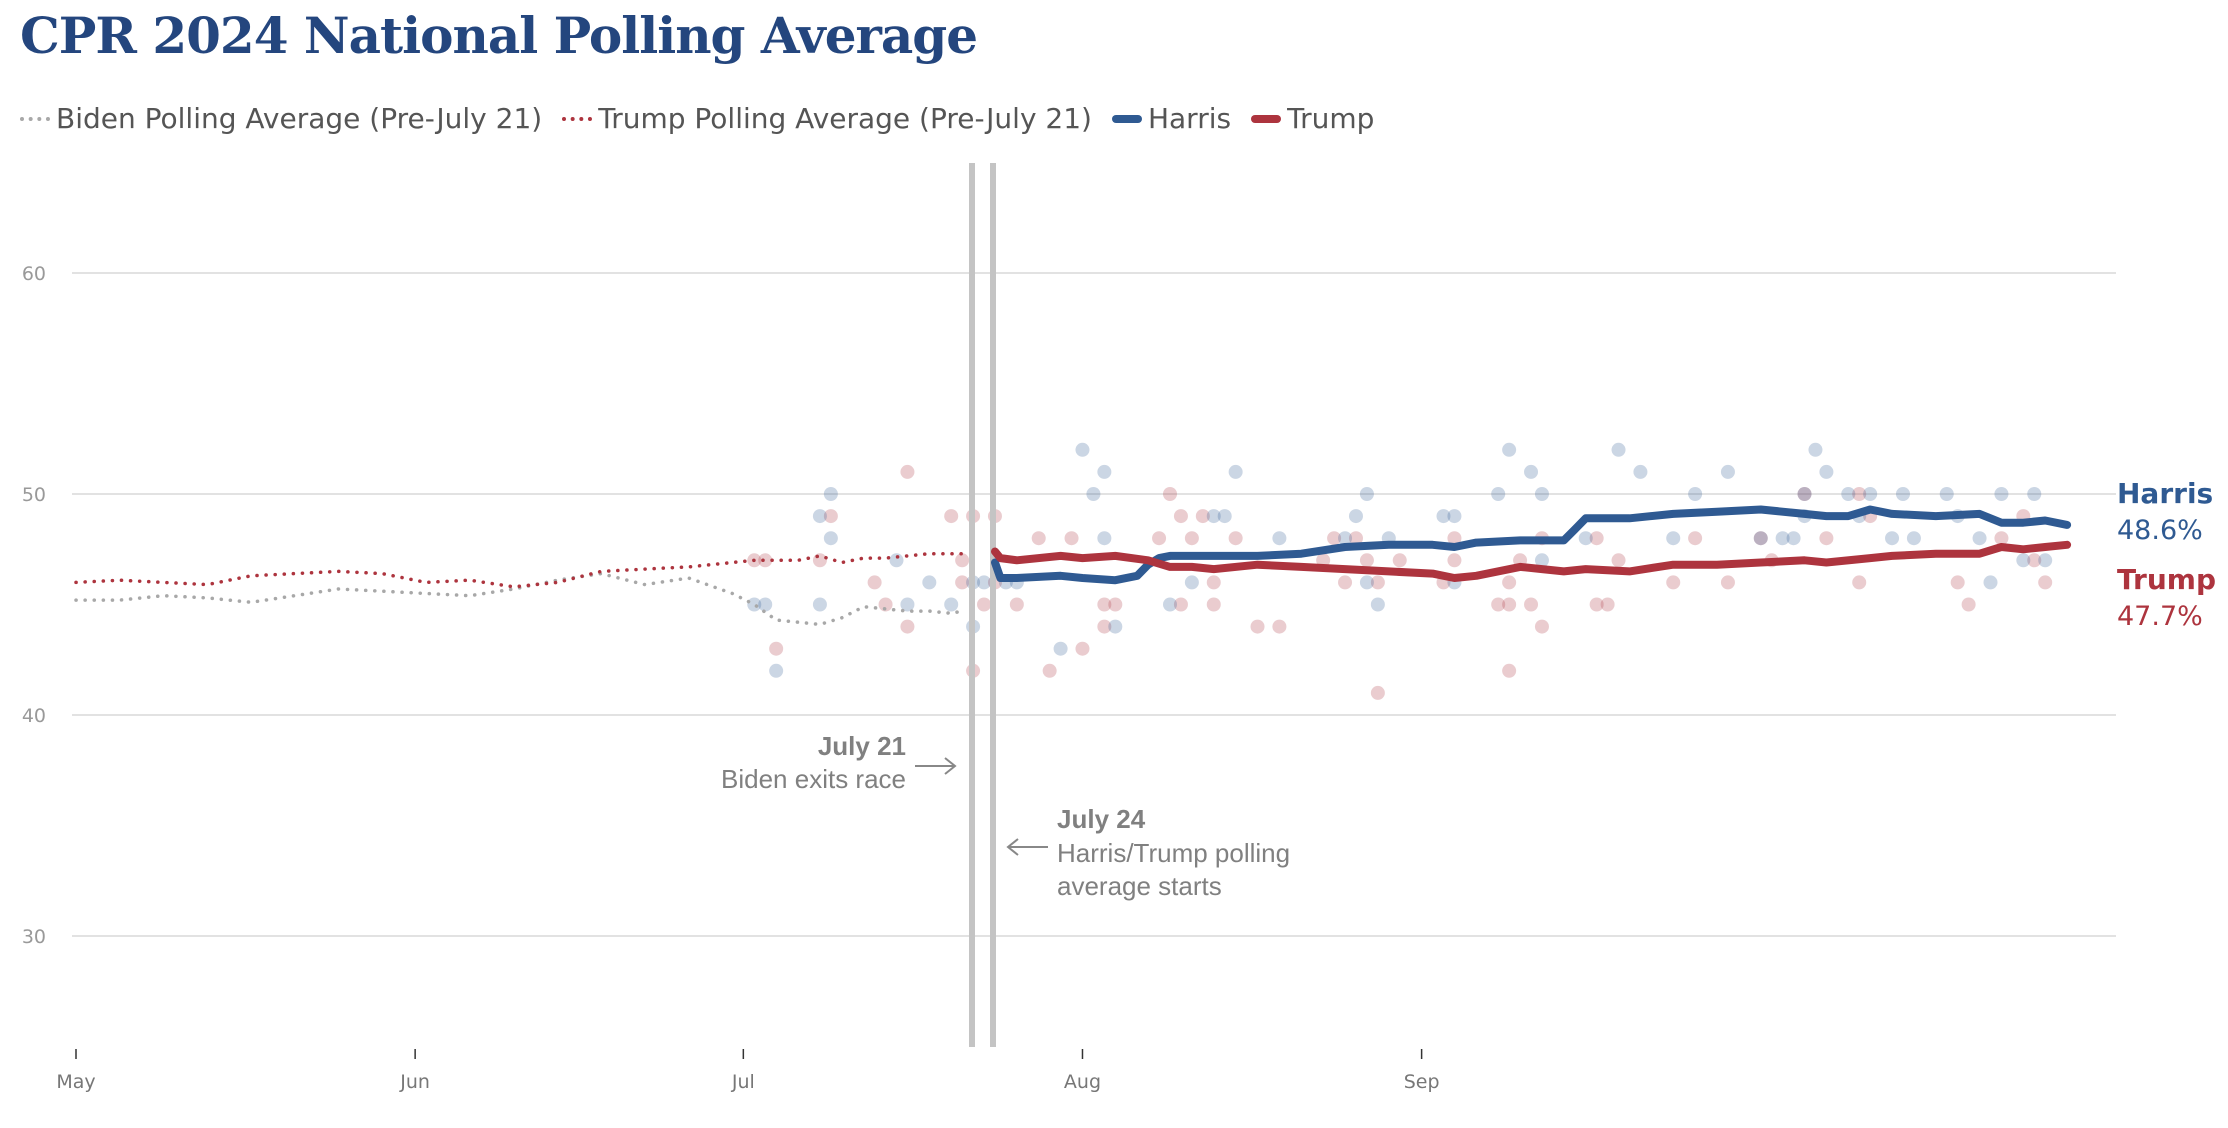 The width and height of the screenshot is (2228, 1128). Describe the element at coordinates (414, 1082) in the screenshot. I see `x-tick-label: Jun` at that location.